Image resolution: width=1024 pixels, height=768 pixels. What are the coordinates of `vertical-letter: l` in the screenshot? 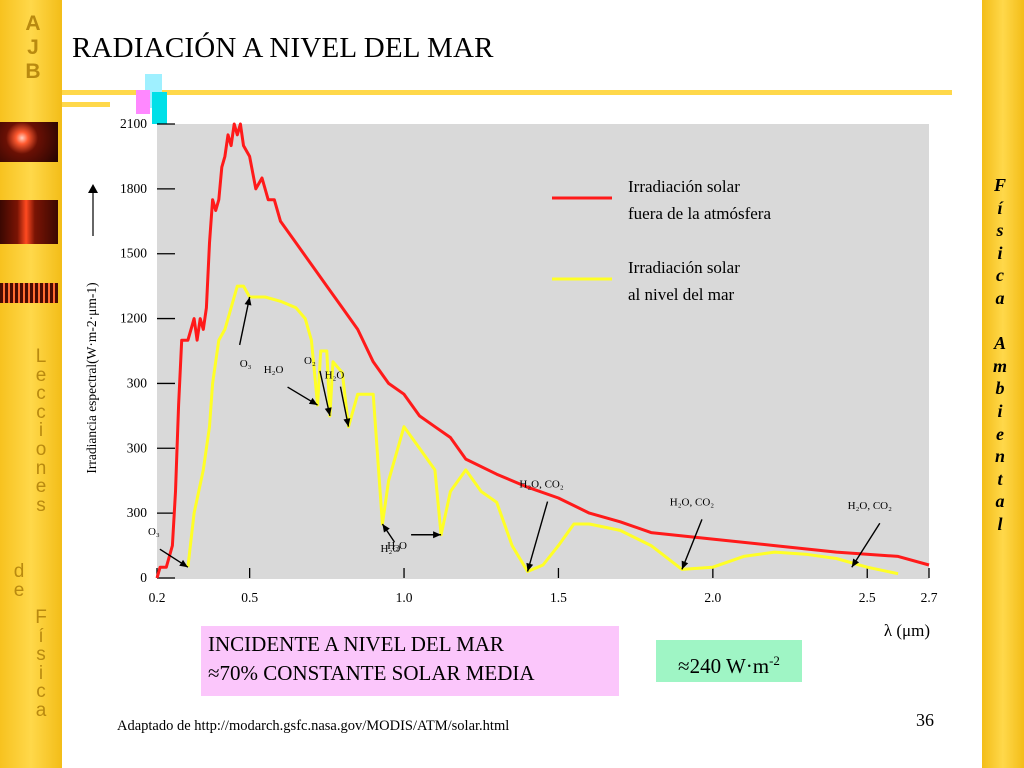 It's located at (1000, 523).